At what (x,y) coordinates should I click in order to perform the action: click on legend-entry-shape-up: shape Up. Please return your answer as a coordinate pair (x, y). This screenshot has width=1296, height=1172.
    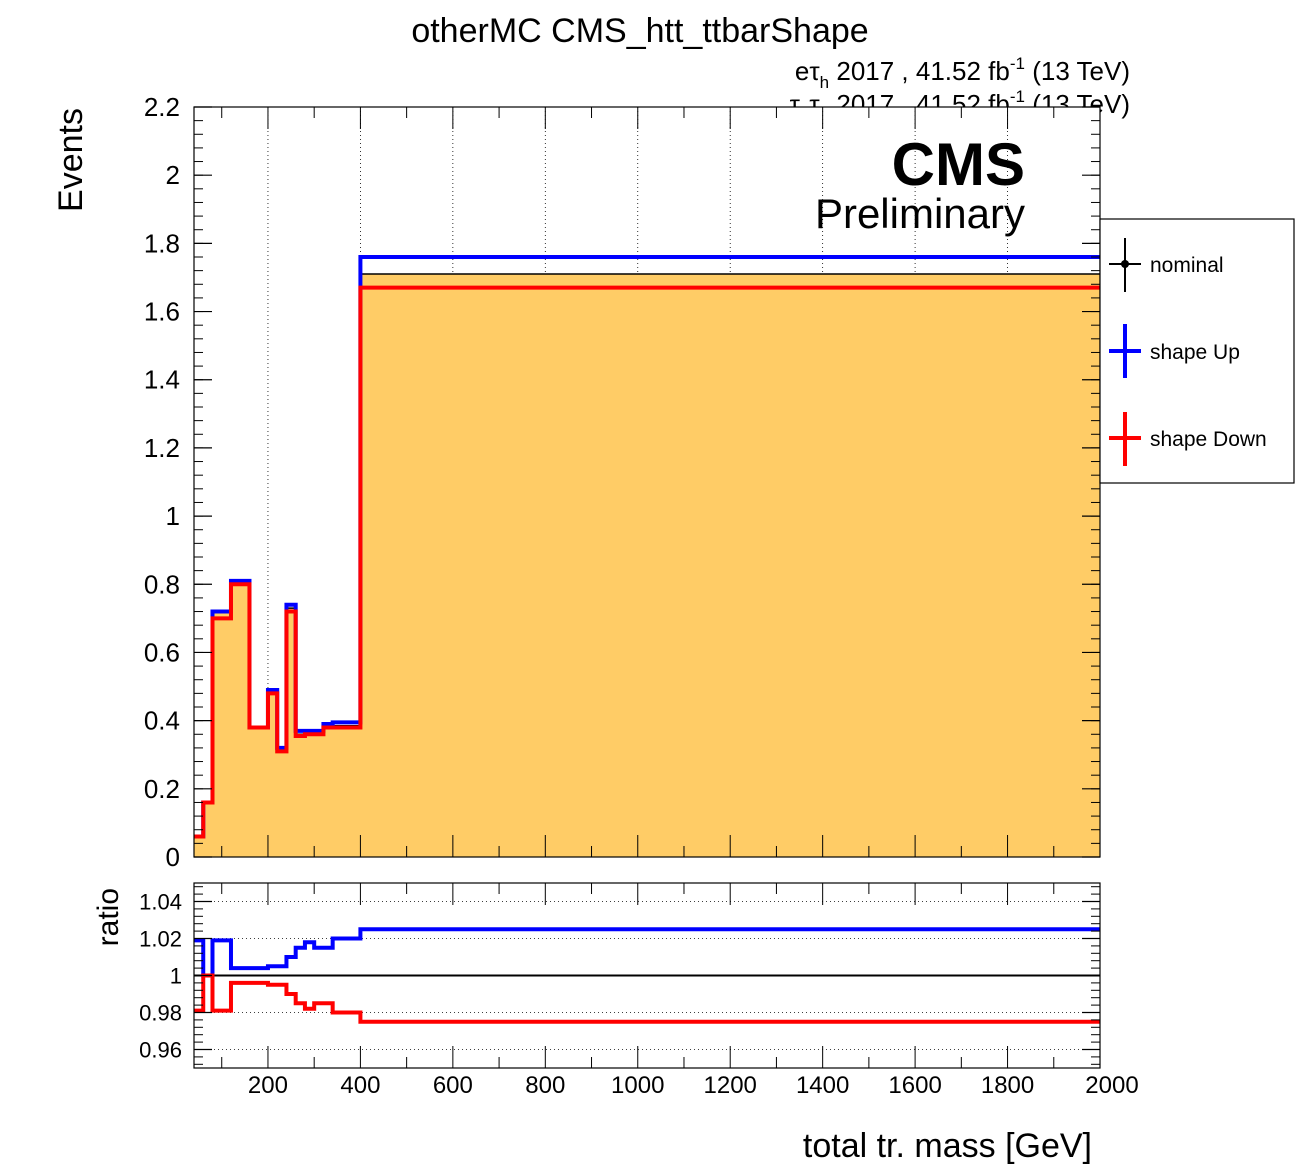
    Looking at the image, I should click on (1174, 351).